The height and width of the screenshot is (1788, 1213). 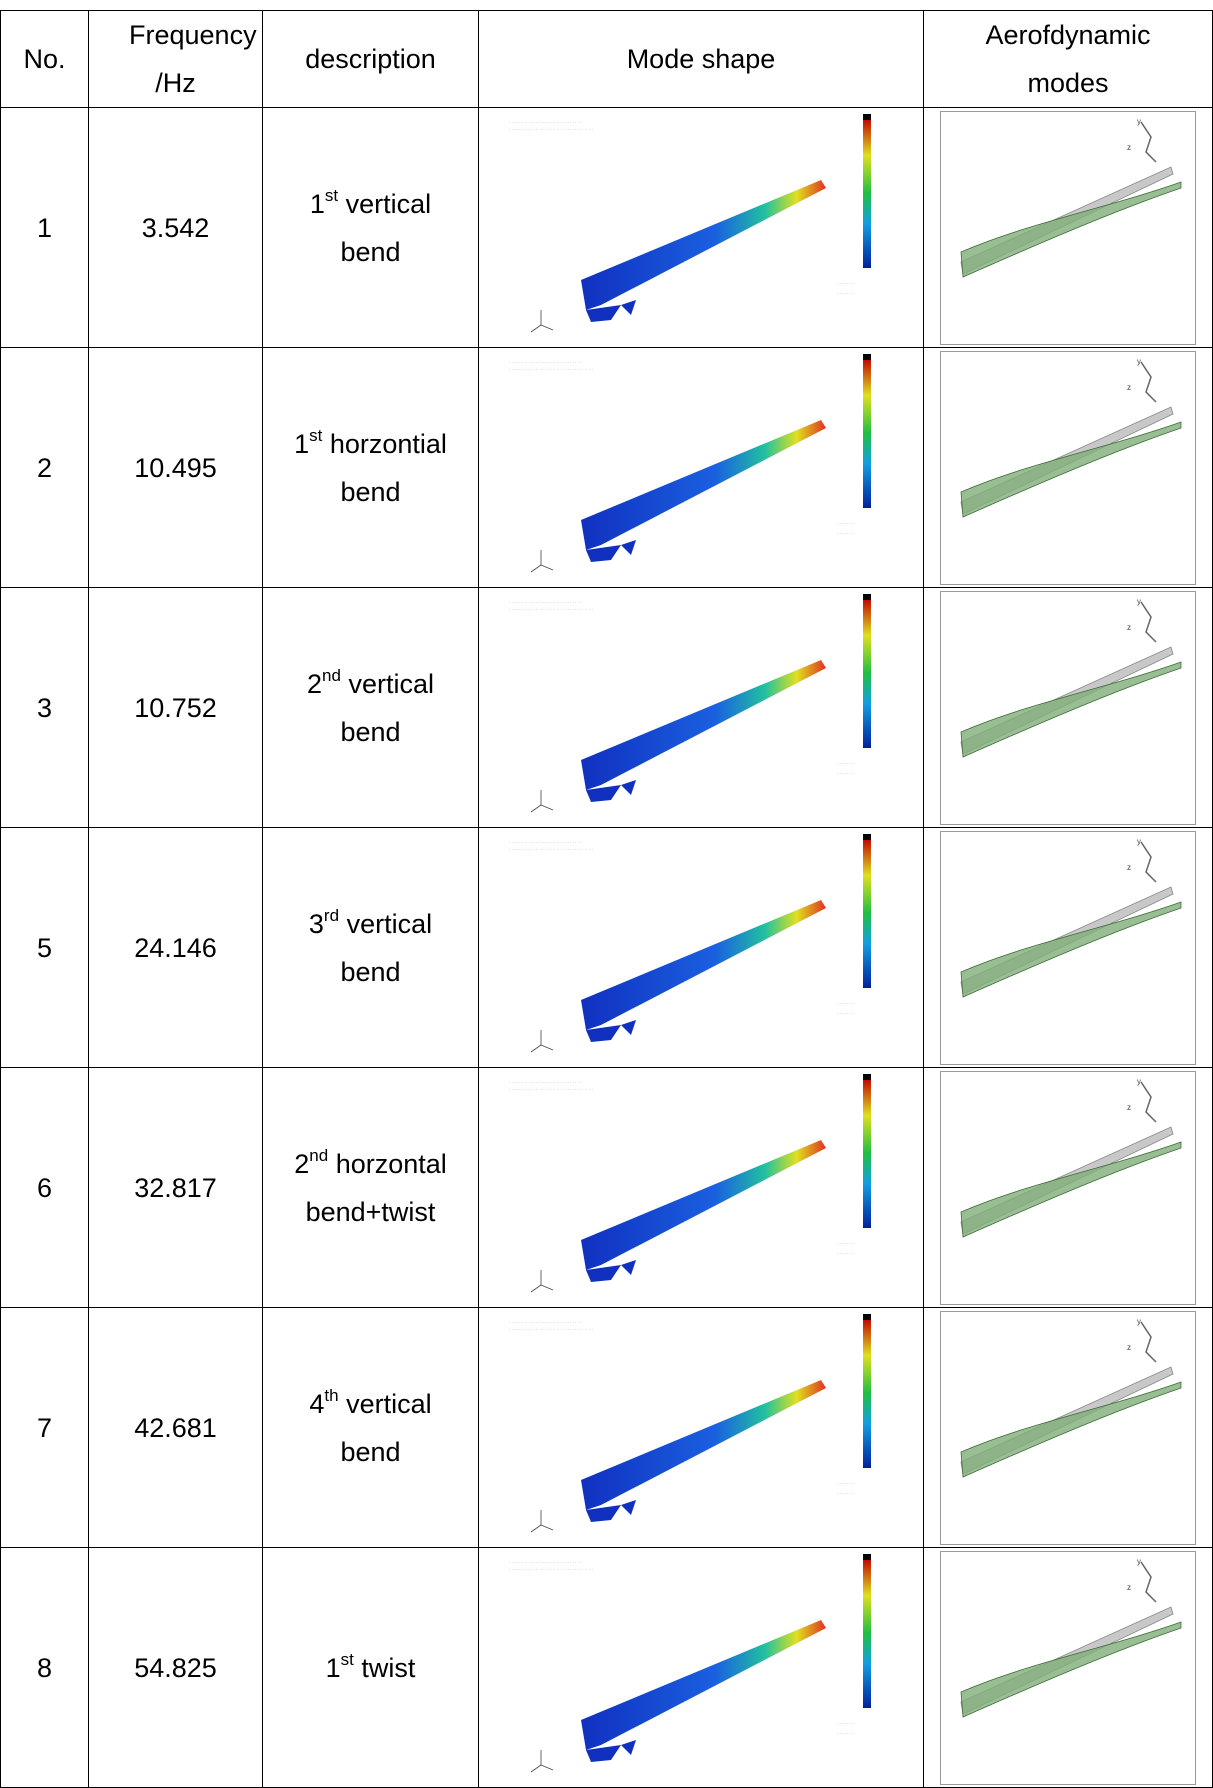 I want to click on ordinal-suffix: th, so click(x=331, y=1395).